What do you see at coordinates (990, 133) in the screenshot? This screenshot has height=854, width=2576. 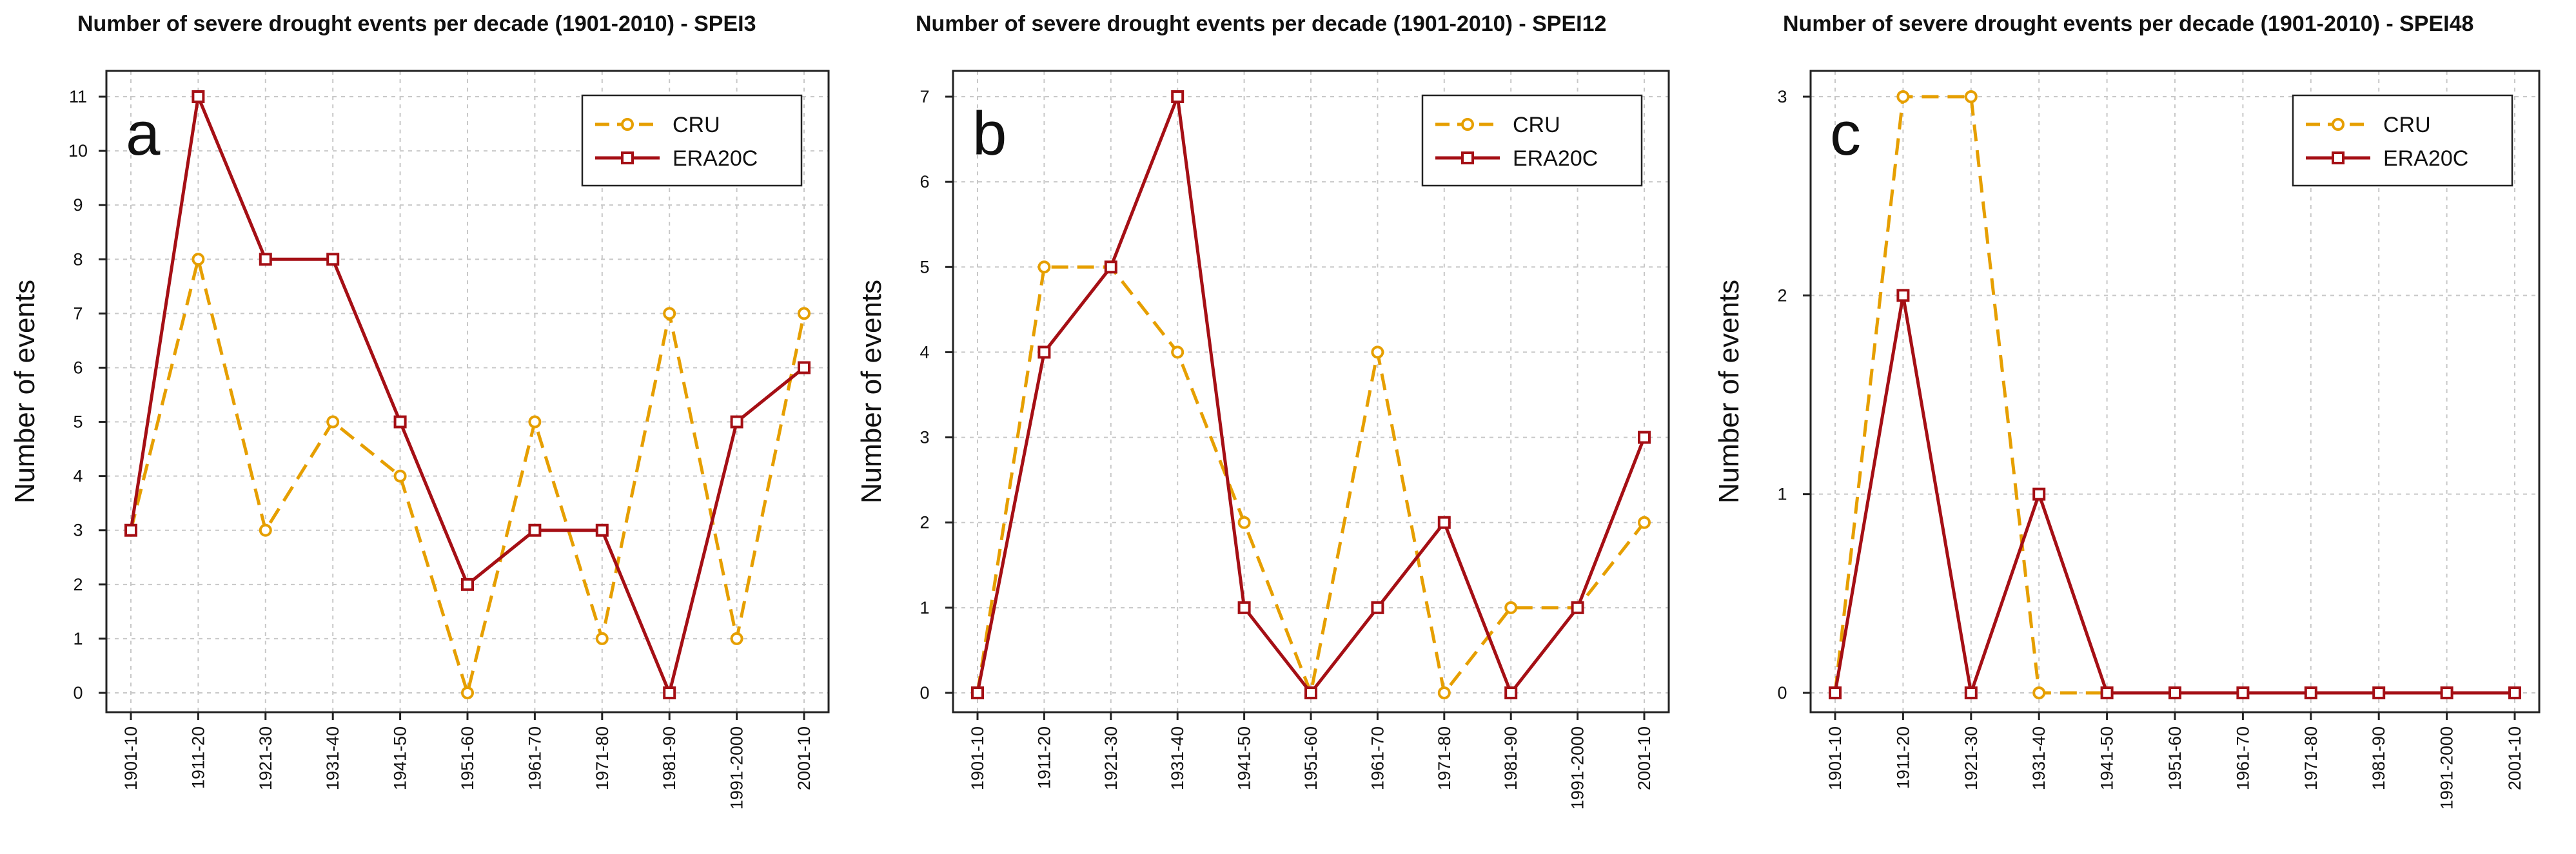 I see `panel-letter: b` at bounding box center [990, 133].